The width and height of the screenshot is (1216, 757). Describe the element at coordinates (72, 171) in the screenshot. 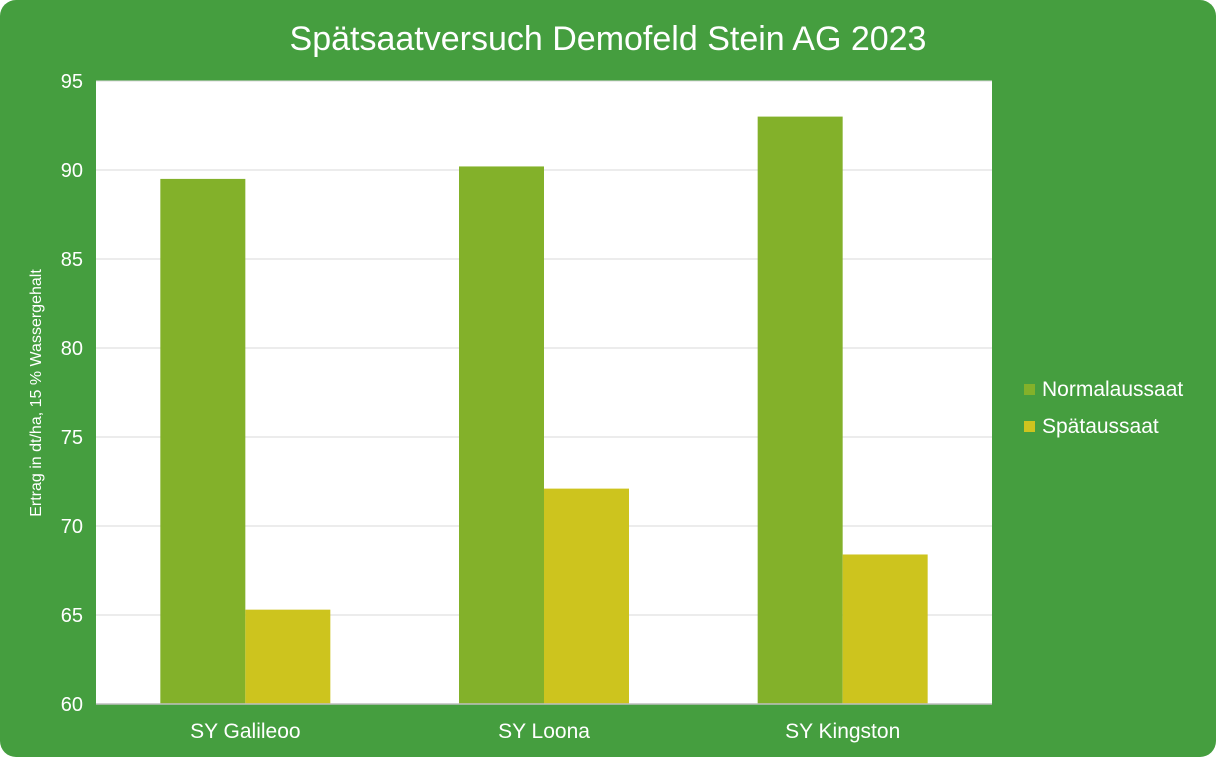

I see `y-tick-label: 90` at that location.